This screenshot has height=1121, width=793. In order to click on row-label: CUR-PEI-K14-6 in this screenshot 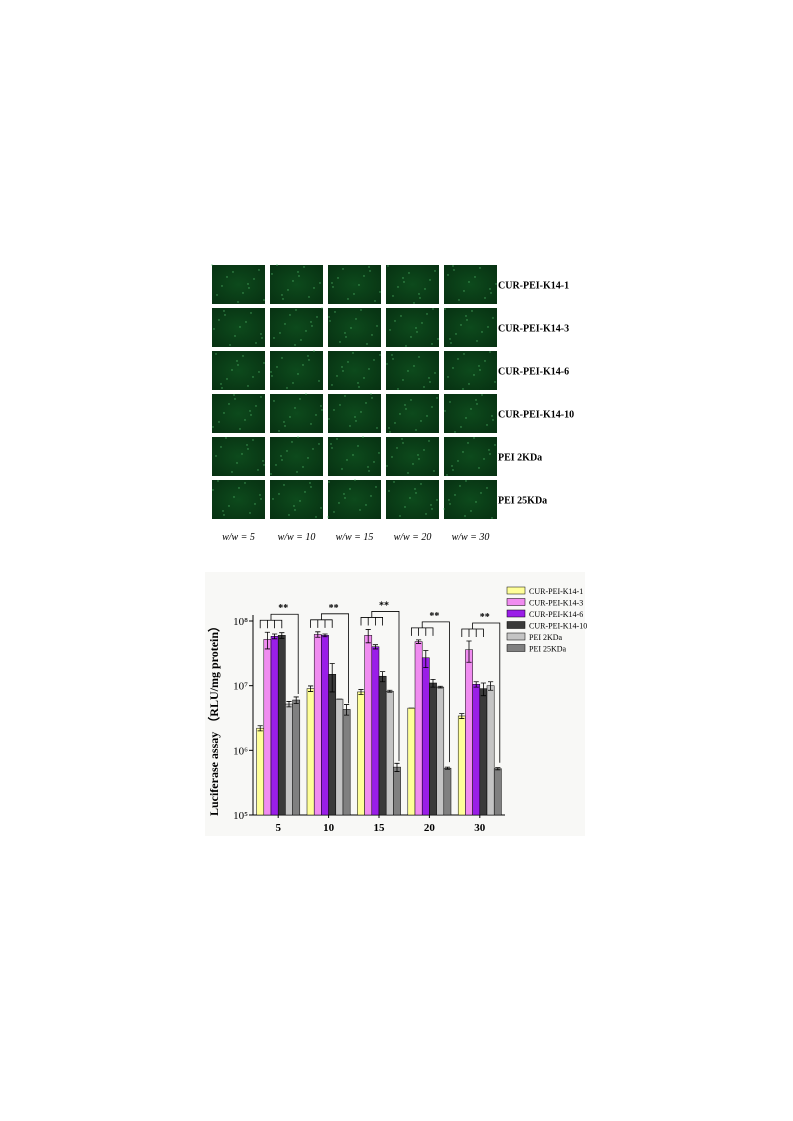, I will do `click(533, 372)`.